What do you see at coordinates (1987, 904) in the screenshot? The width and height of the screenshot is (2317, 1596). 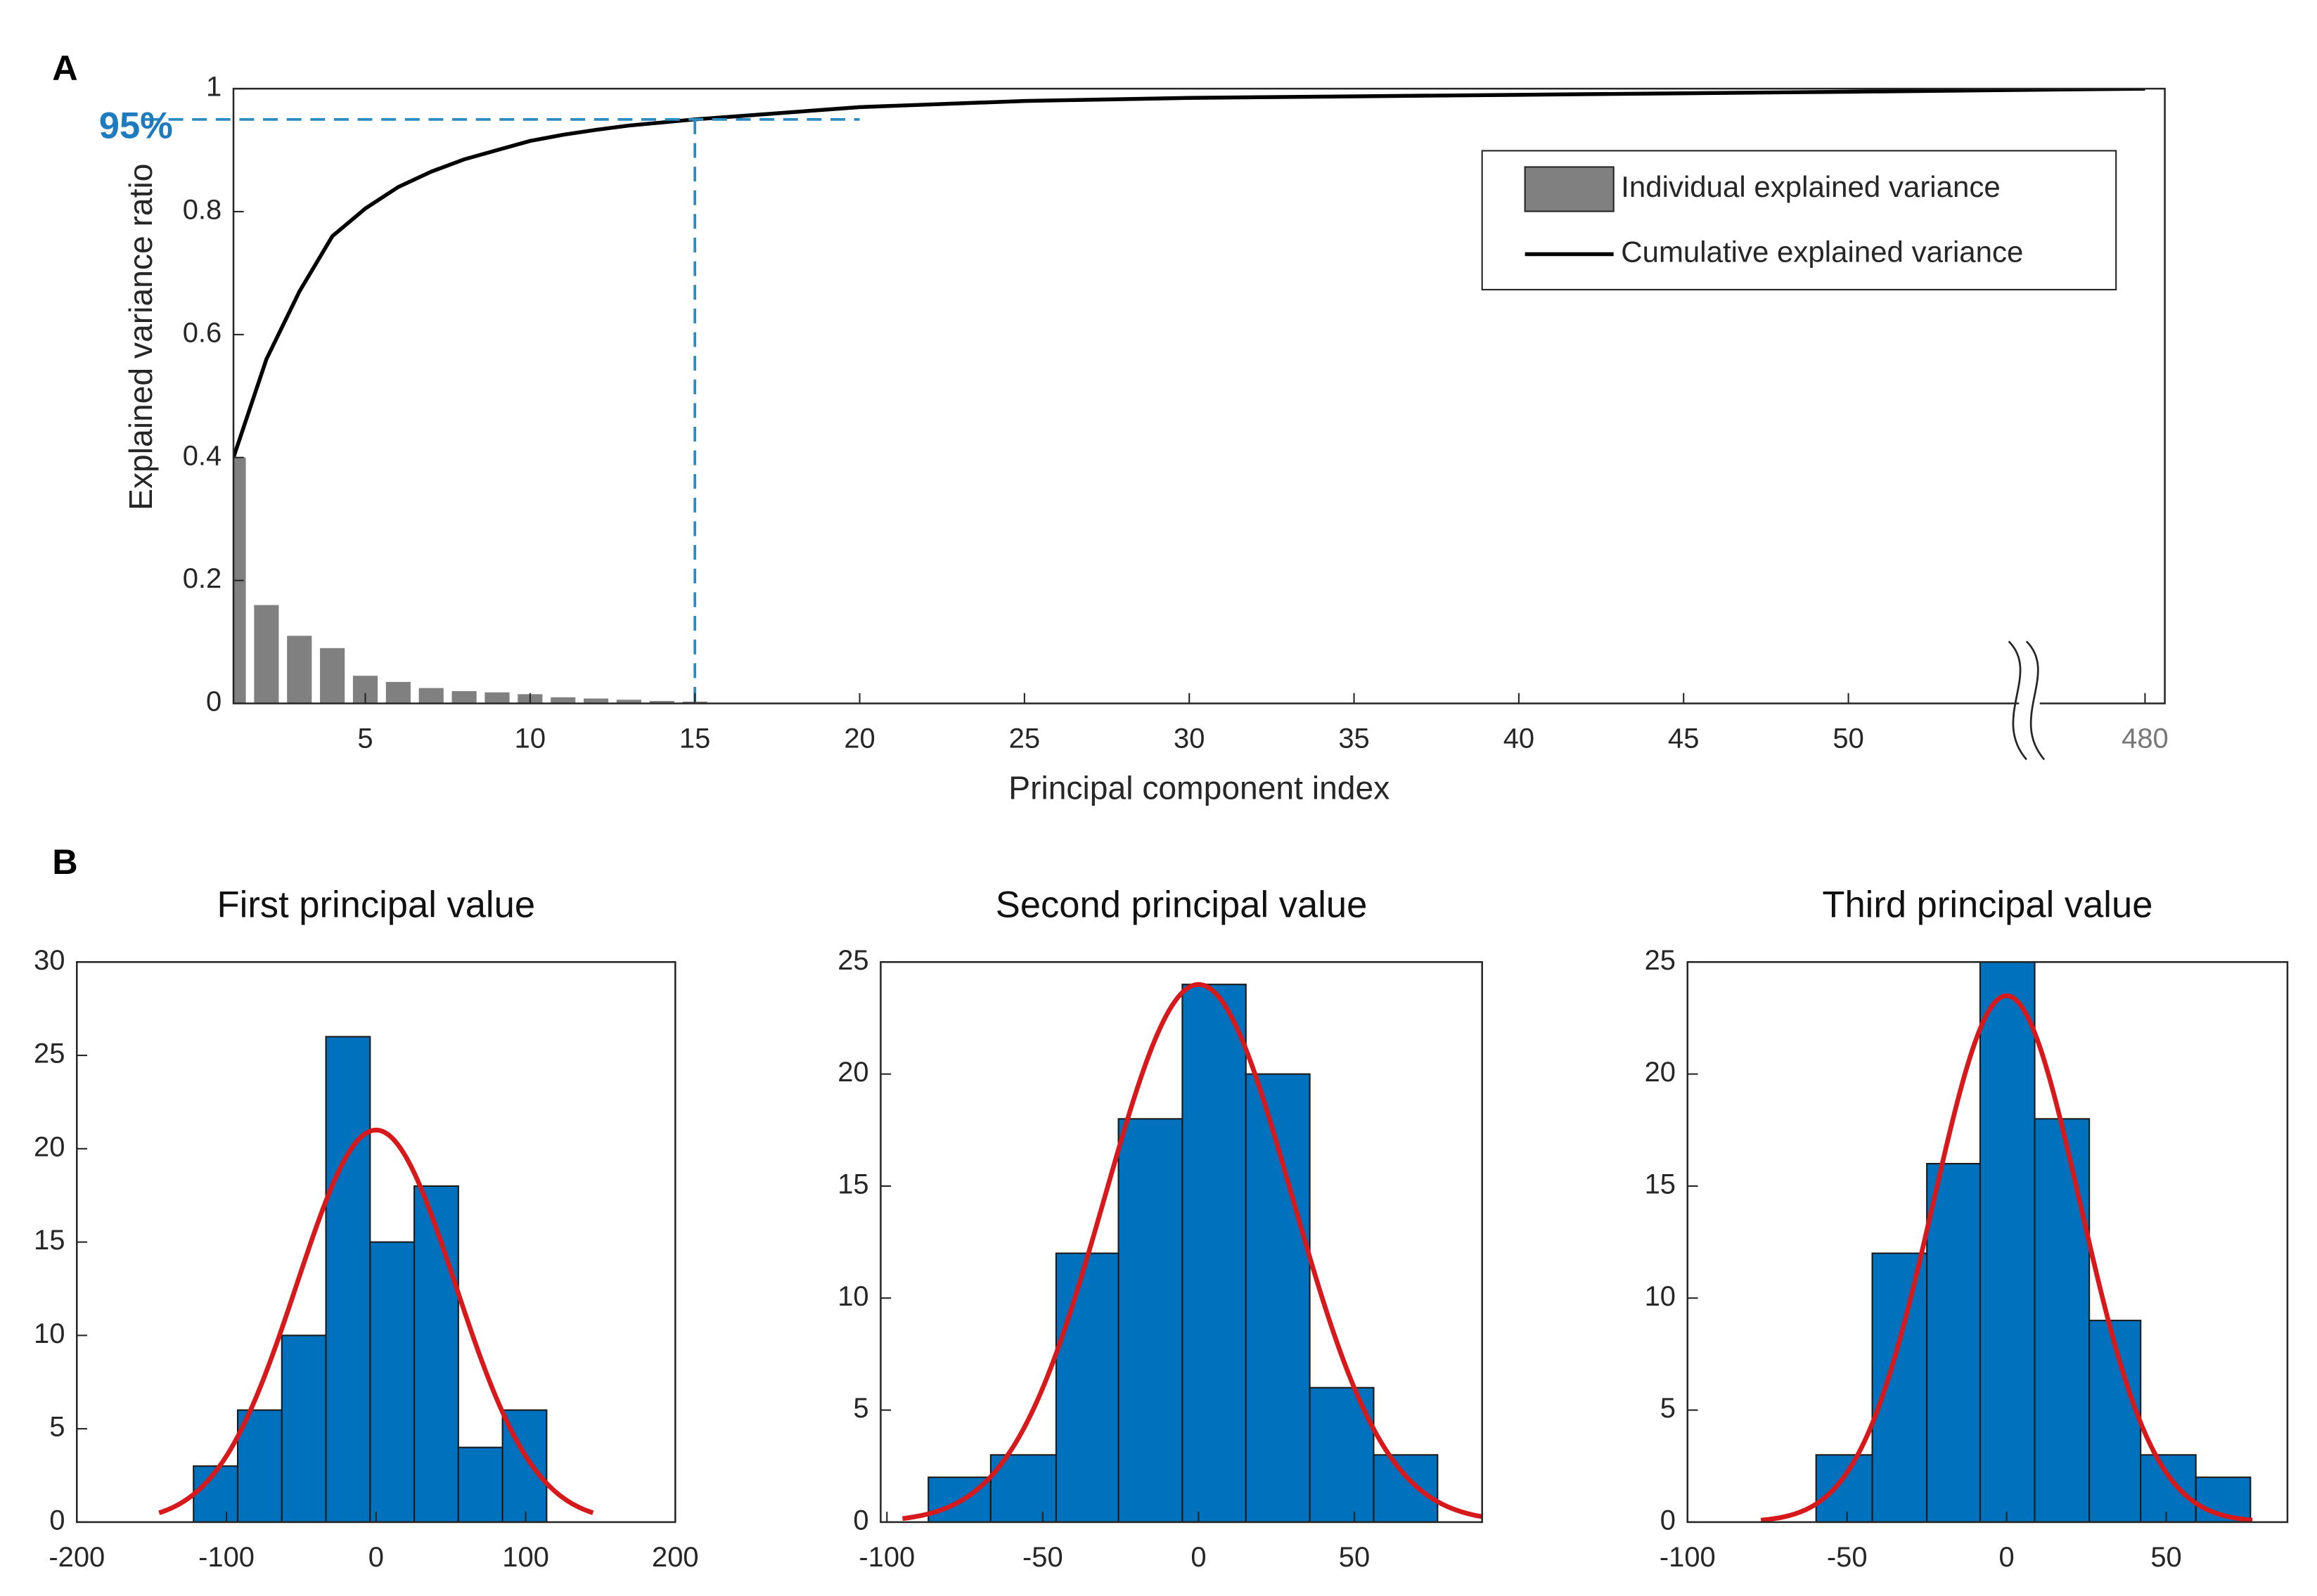 I see `chart-title: Third principal value` at bounding box center [1987, 904].